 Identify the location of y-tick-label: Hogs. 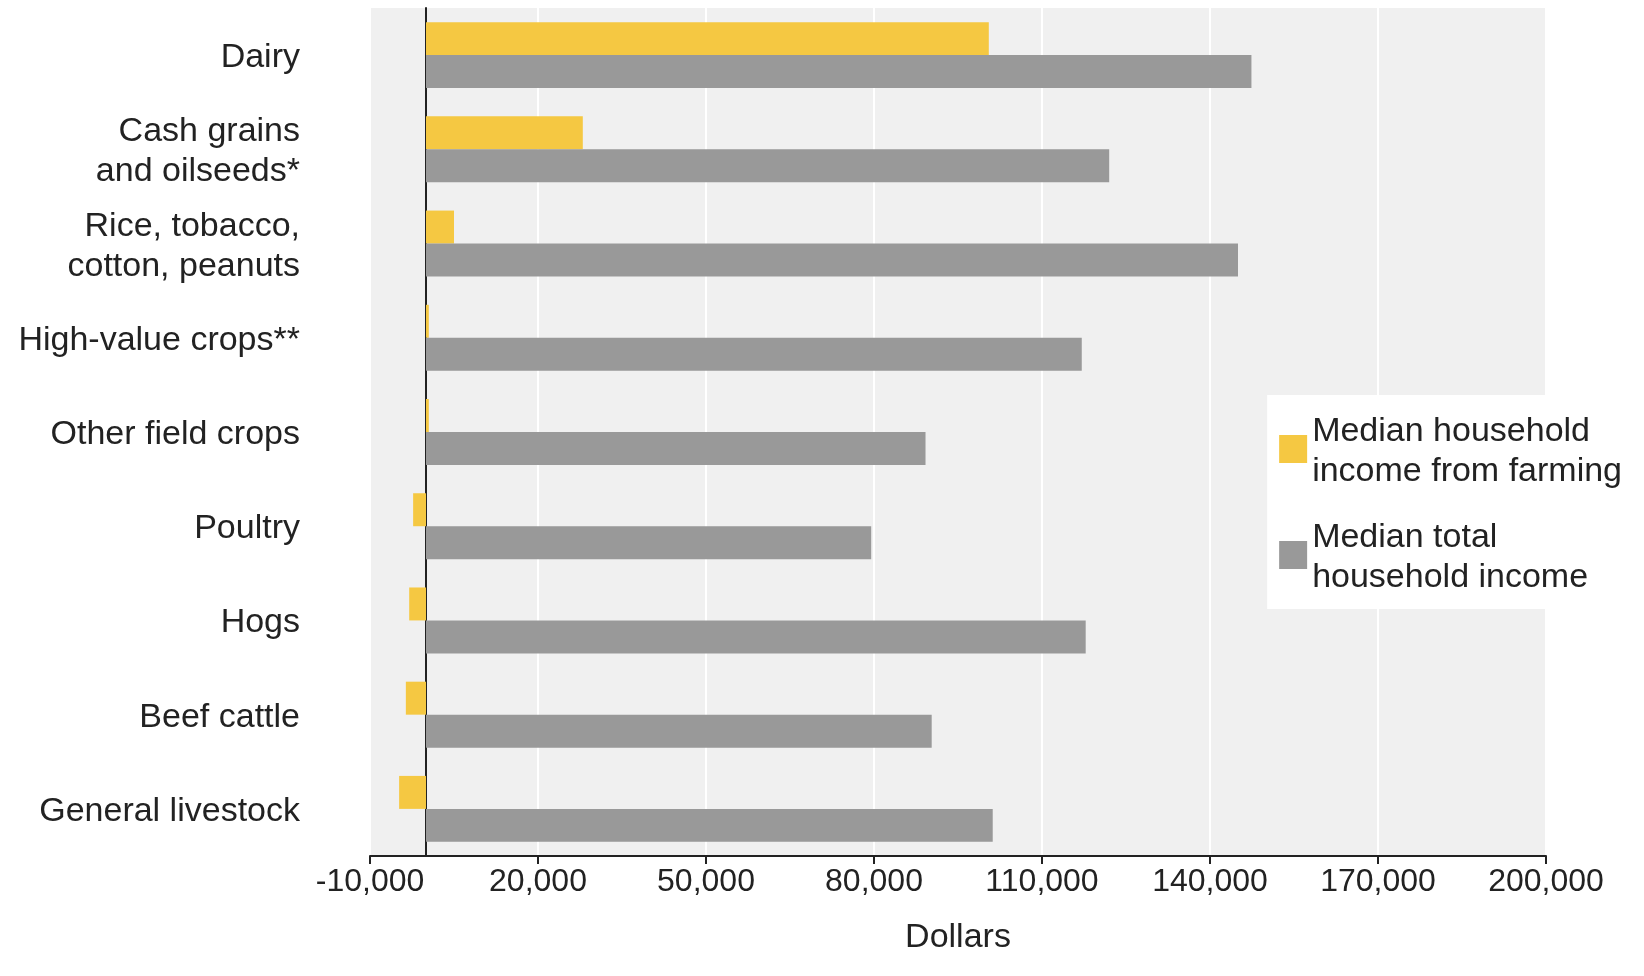
(260, 620).